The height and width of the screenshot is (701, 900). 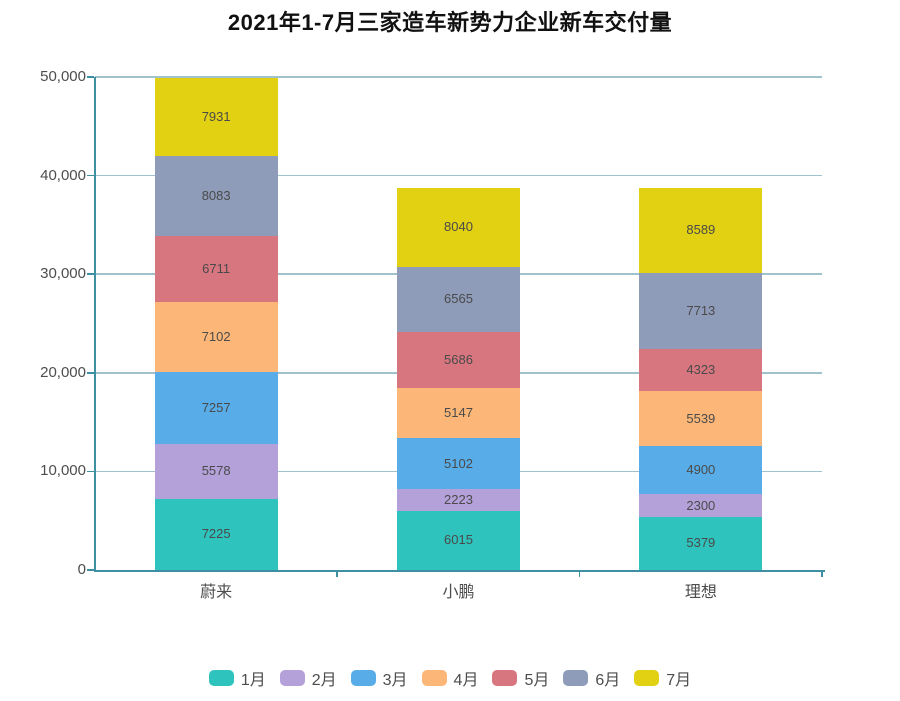 I want to click on x-axis-category-label: 理想, so click(x=700, y=592).